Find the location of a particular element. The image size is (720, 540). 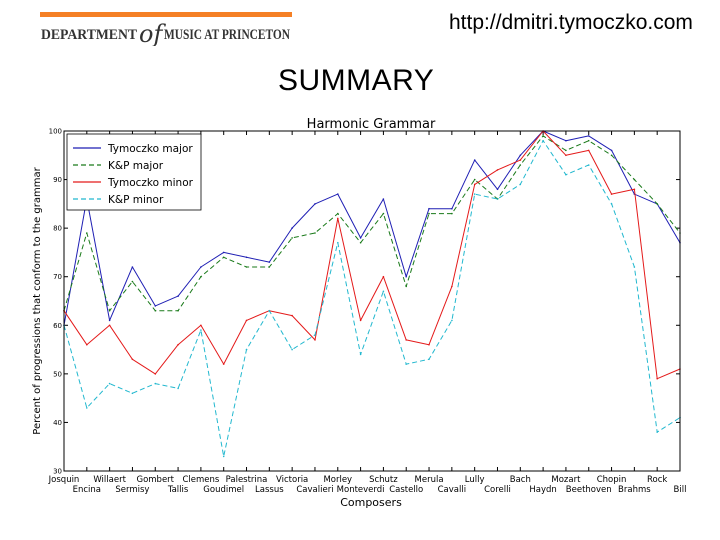

x-tick-label-lully: Lully is located at coordinates (475, 480).